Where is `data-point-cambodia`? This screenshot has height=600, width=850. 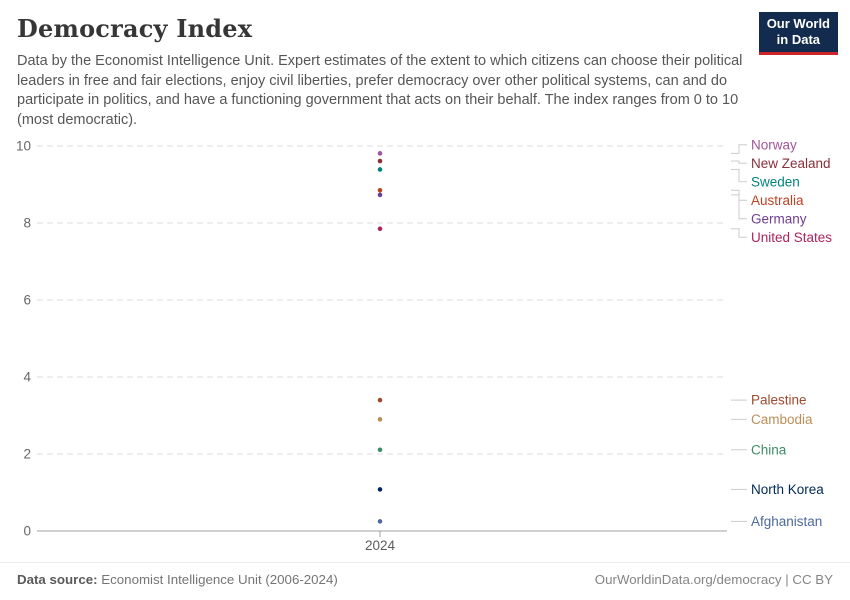 data-point-cambodia is located at coordinates (380, 419).